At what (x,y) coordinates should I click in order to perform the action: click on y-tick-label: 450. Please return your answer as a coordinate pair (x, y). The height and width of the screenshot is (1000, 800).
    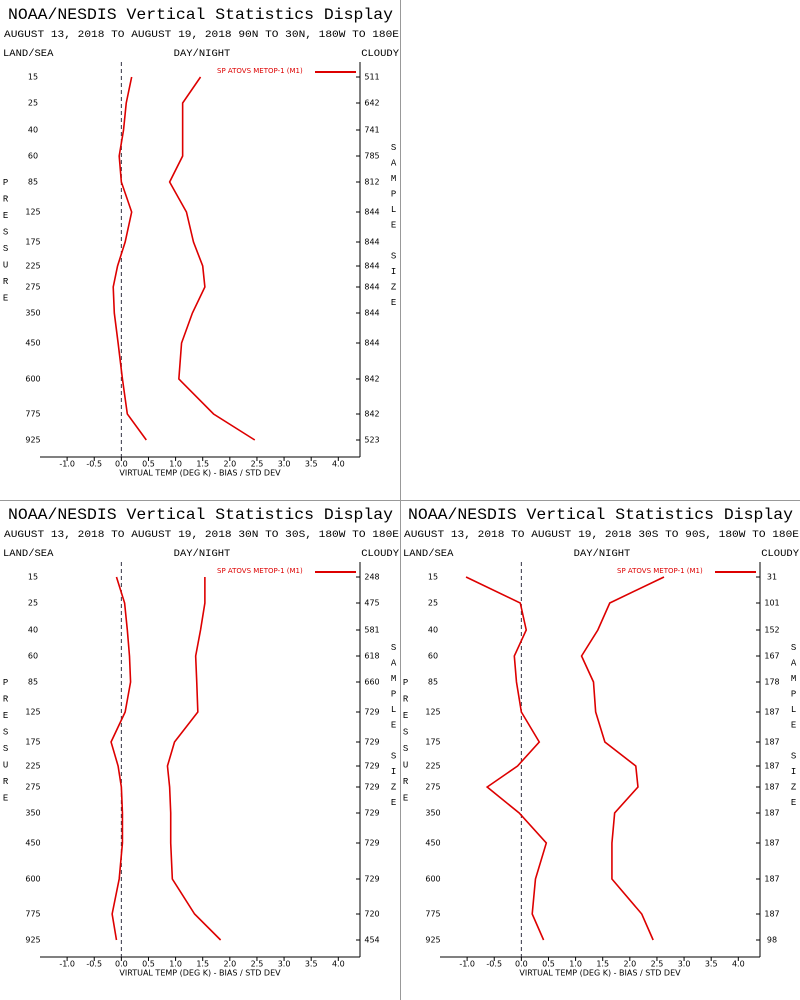
    Looking at the image, I should click on (432, 843).